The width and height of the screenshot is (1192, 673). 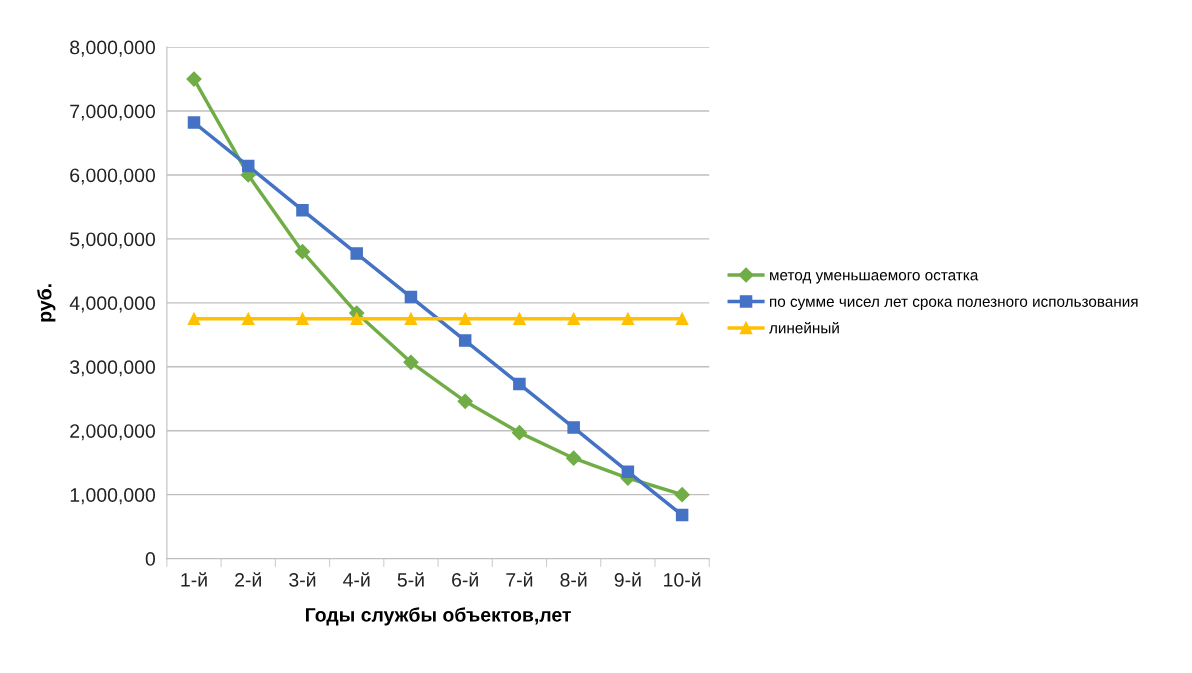 I want to click on y-tick-label: 3,000,000, so click(x=113, y=368).